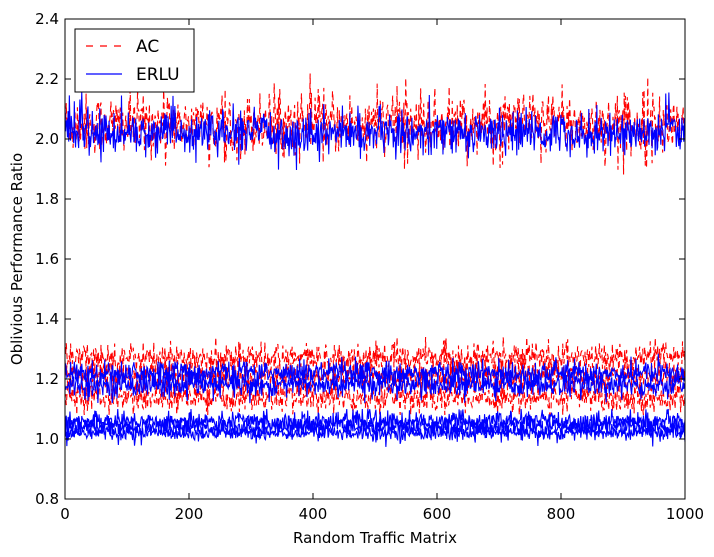 The height and width of the screenshot is (557, 714). Describe the element at coordinates (685, 514) in the screenshot. I see `x-tick-label: 1000` at that location.